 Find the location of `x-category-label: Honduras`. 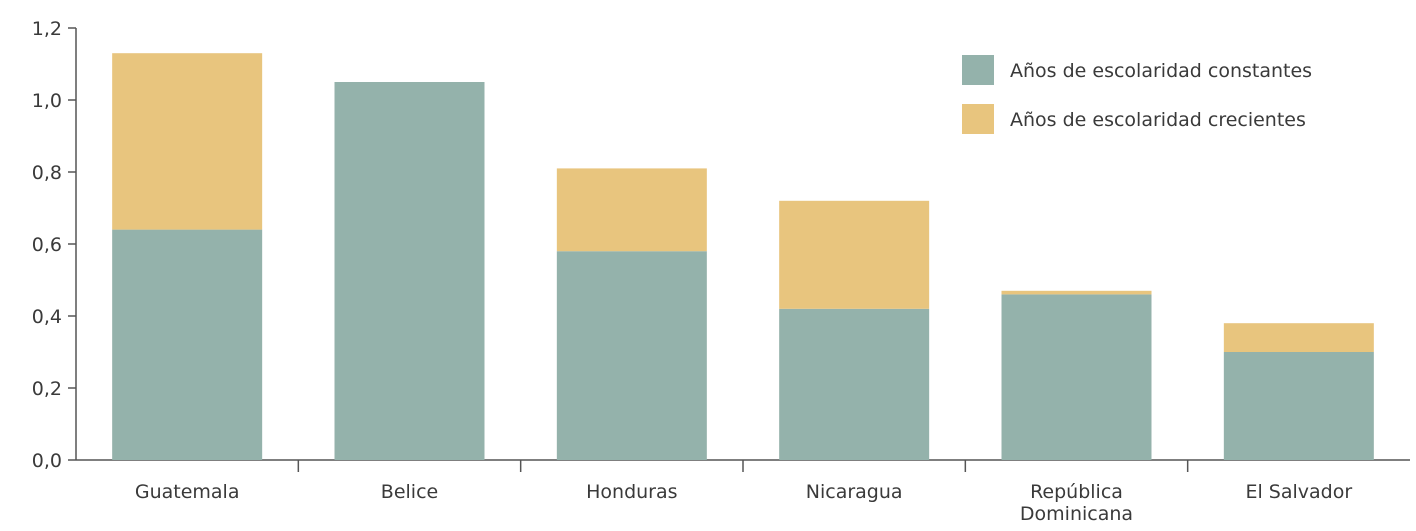

x-category-label: Honduras is located at coordinates (631, 492).